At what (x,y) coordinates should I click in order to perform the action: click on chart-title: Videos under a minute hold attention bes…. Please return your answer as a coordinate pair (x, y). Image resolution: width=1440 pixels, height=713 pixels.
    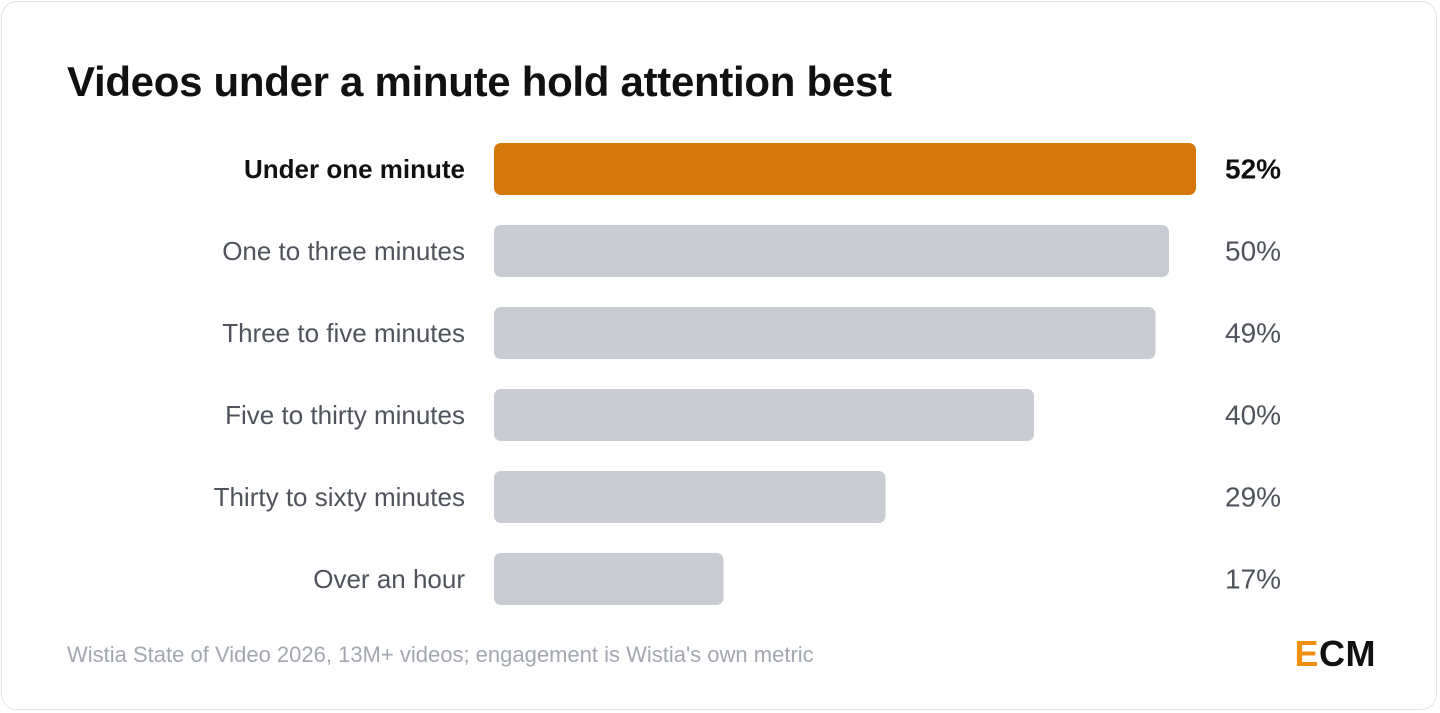
    Looking at the image, I should click on (479, 81).